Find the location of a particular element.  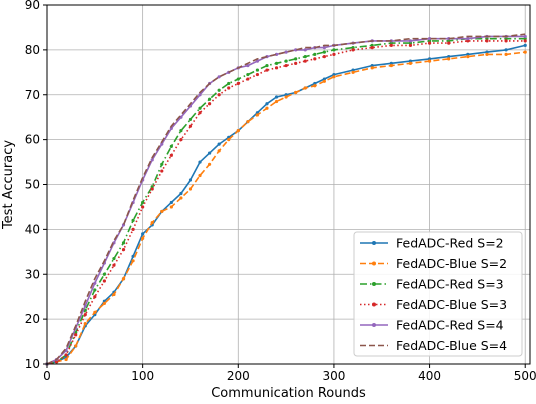

legend-box is located at coordinates (438, 294).